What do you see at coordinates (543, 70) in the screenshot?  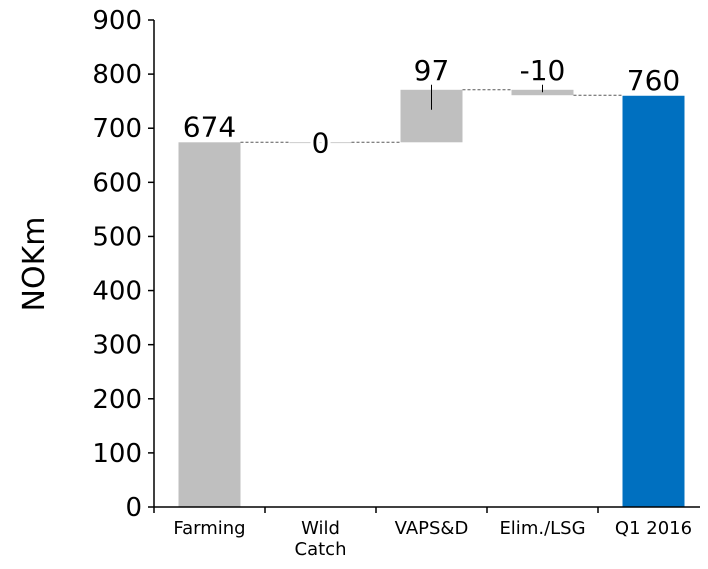 I see `data-label: -10` at bounding box center [543, 70].